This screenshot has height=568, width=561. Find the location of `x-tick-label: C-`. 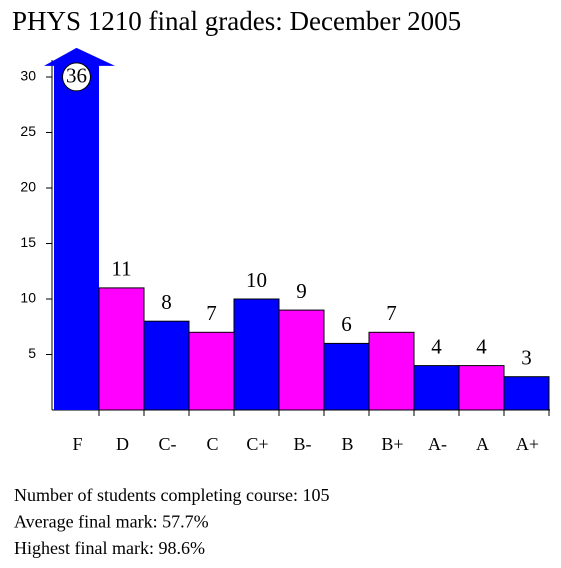

x-tick-label: C- is located at coordinates (168, 444).